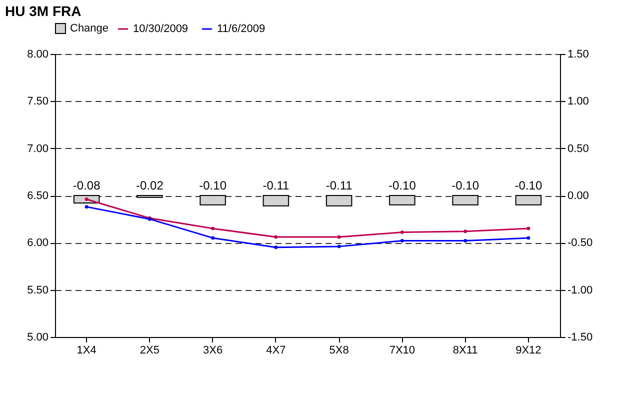  What do you see at coordinates (86, 350) in the screenshot?
I see `x-tick-label: 1X4` at bounding box center [86, 350].